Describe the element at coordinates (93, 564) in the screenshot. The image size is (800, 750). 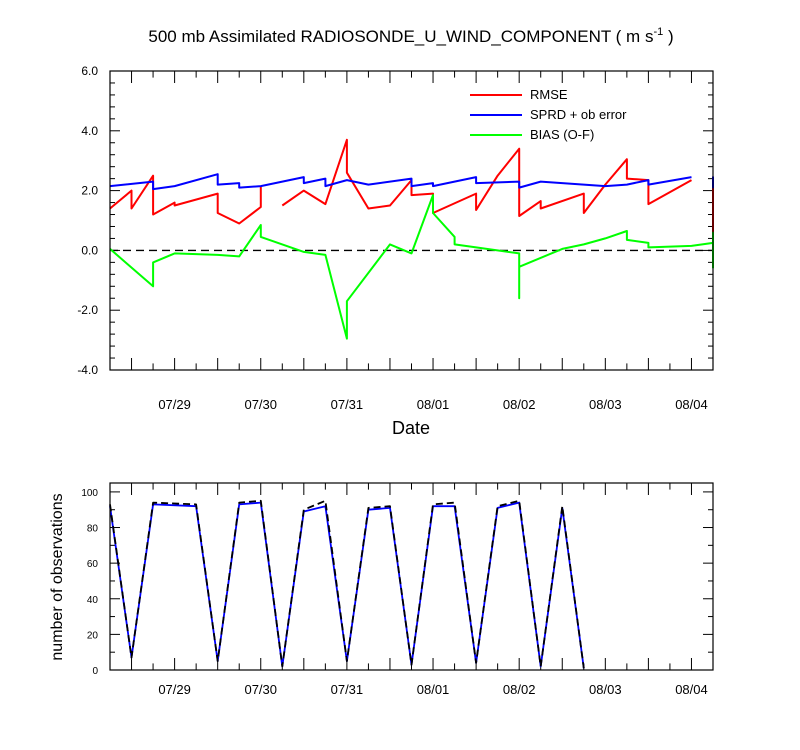
I see `bottom-ytick-label: 60` at that location.